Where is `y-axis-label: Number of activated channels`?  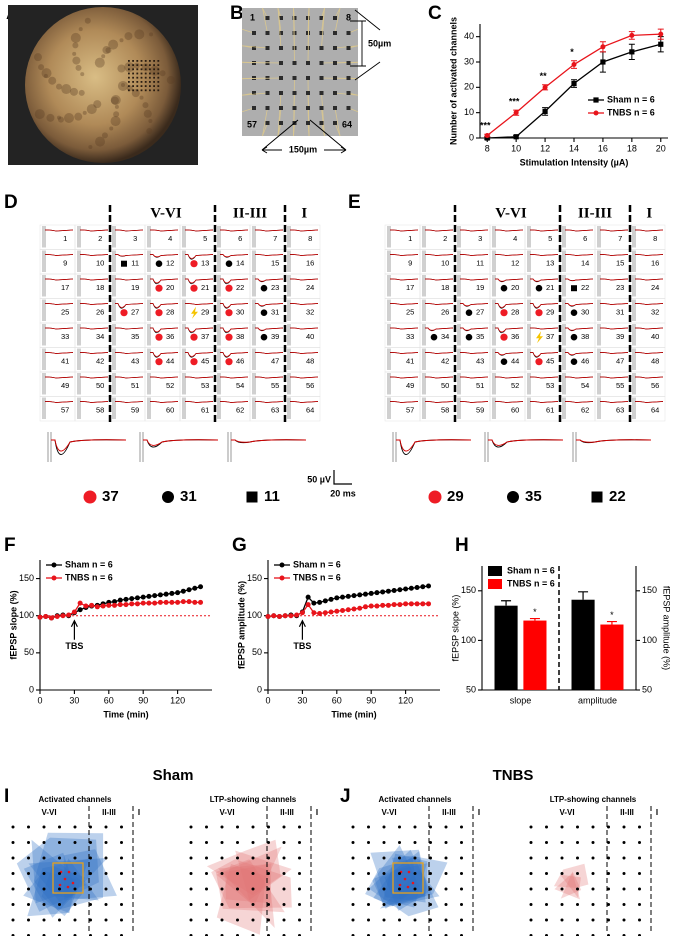
y-axis-label: Number of activated channels is located at coordinates (453, 81).